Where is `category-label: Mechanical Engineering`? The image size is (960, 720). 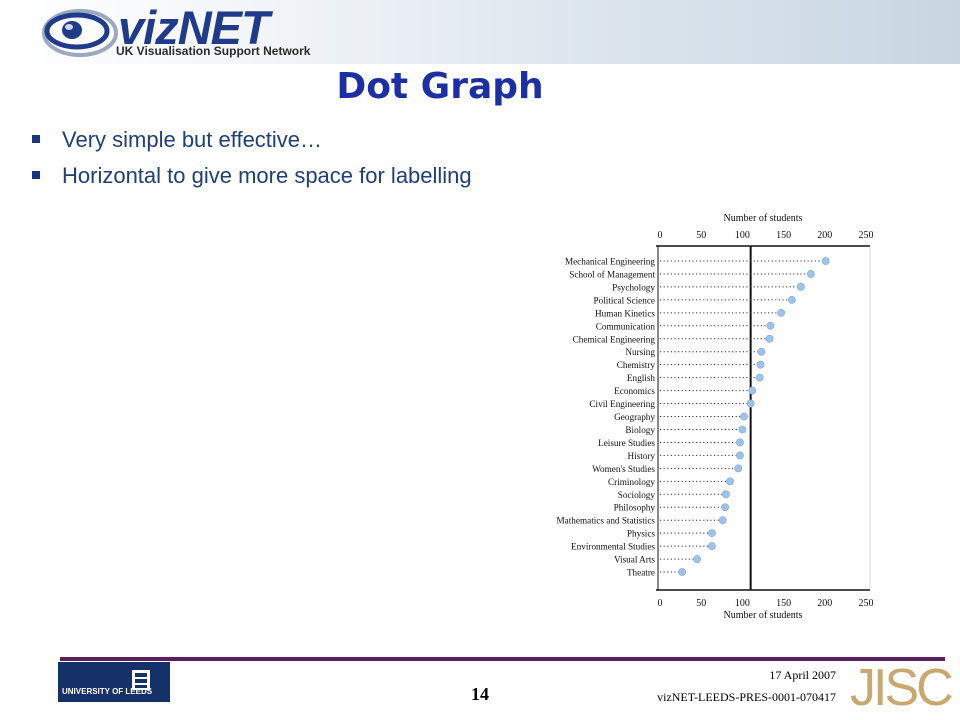
category-label: Mechanical Engineering is located at coordinates (610, 262).